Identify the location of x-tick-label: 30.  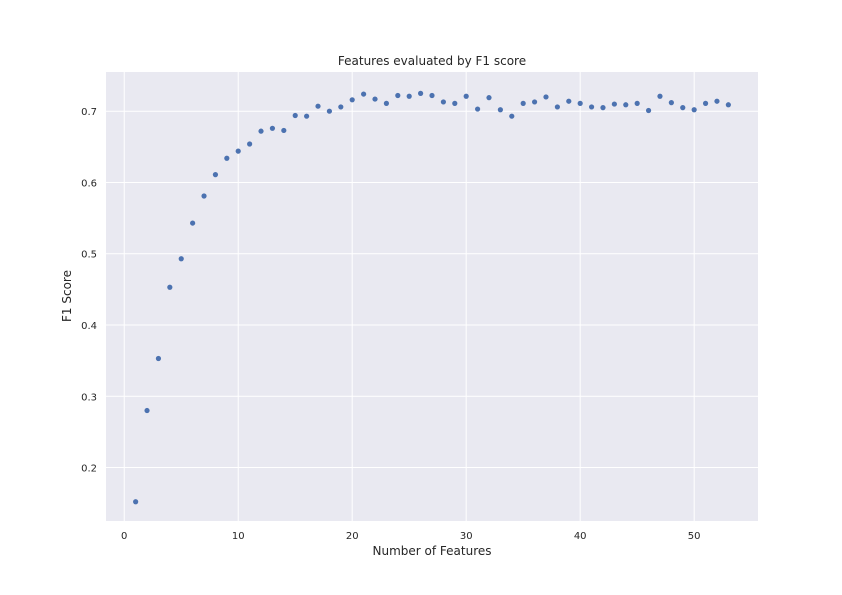
(466, 536).